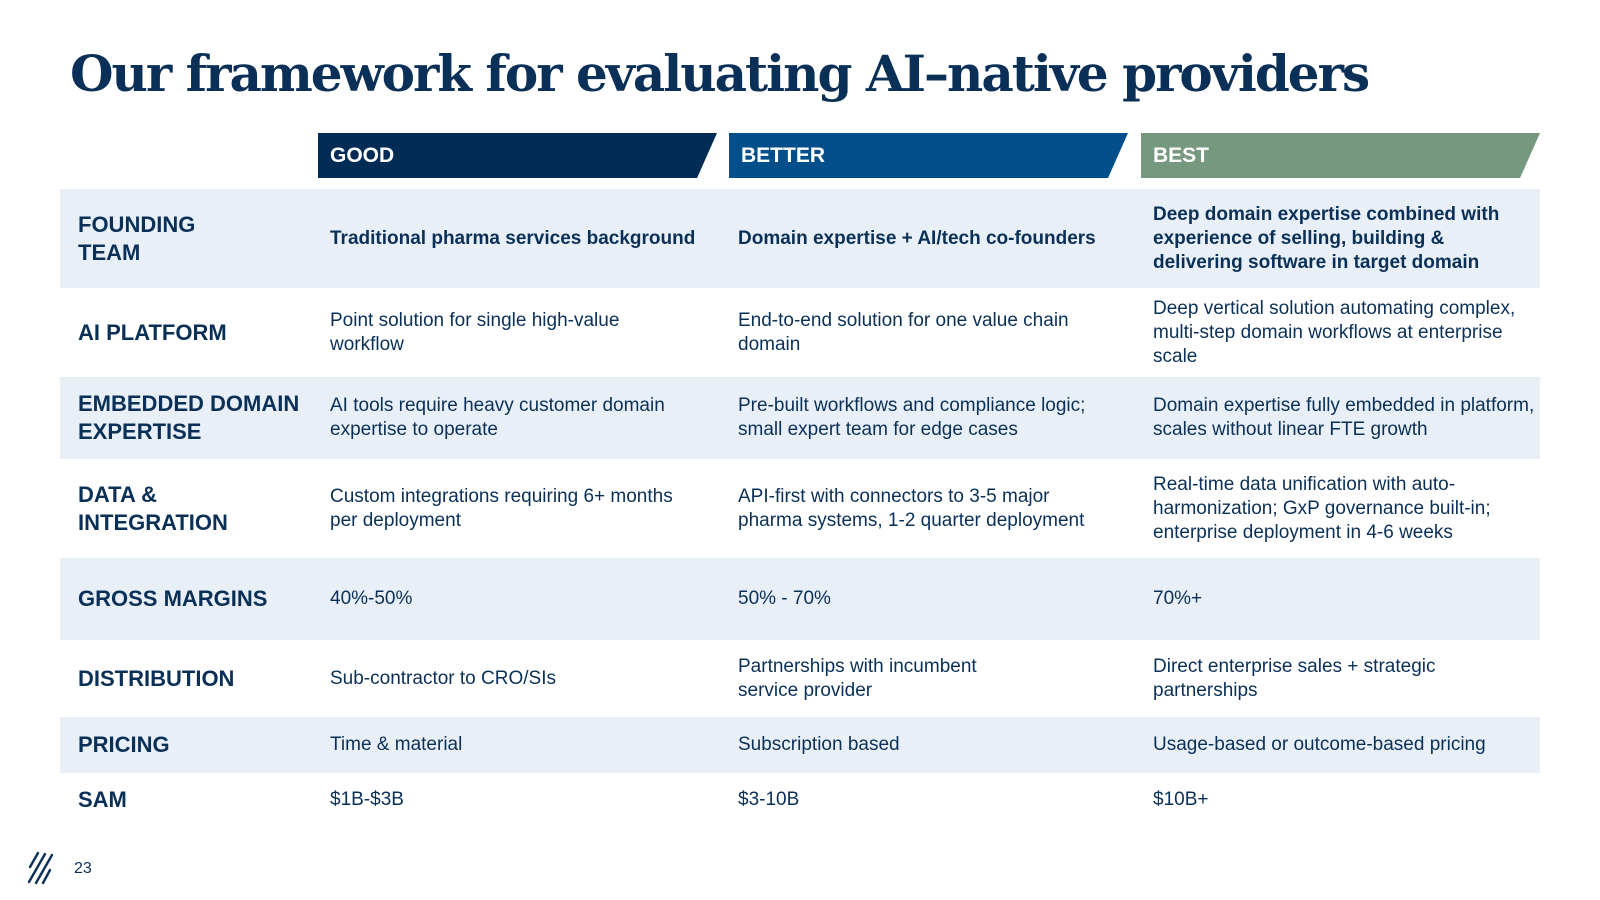 The height and width of the screenshot is (900, 1600). What do you see at coordinates (769, 799) in the screenshot?
I see `cell-better: $3-10B` at bounding box center [769, 799].